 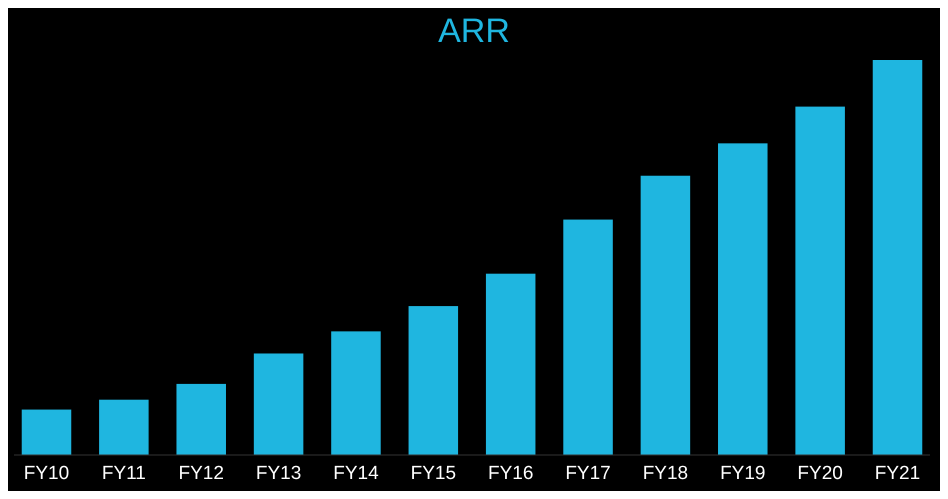 What do you see at coordinates (474, 31) in the screenshot?
I see `chart-title: ARR` at bounding box center [474, 31].